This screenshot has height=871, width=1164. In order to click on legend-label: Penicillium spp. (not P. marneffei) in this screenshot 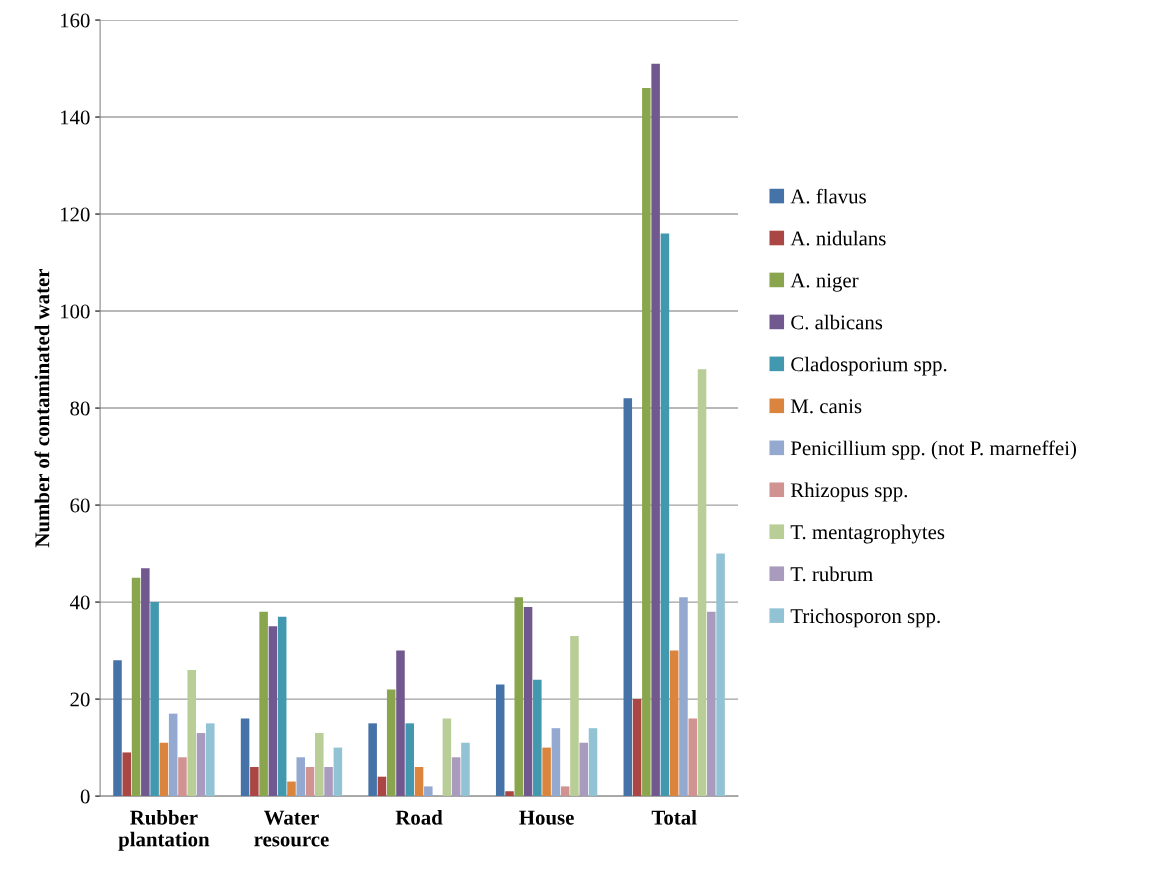, I will do `click(933, 450)`.